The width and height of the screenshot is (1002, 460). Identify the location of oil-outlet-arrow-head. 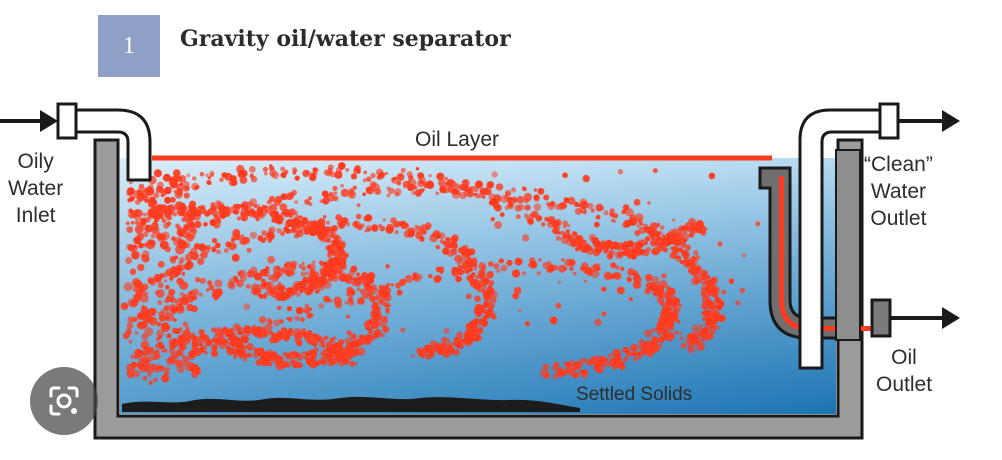
(951, 318).